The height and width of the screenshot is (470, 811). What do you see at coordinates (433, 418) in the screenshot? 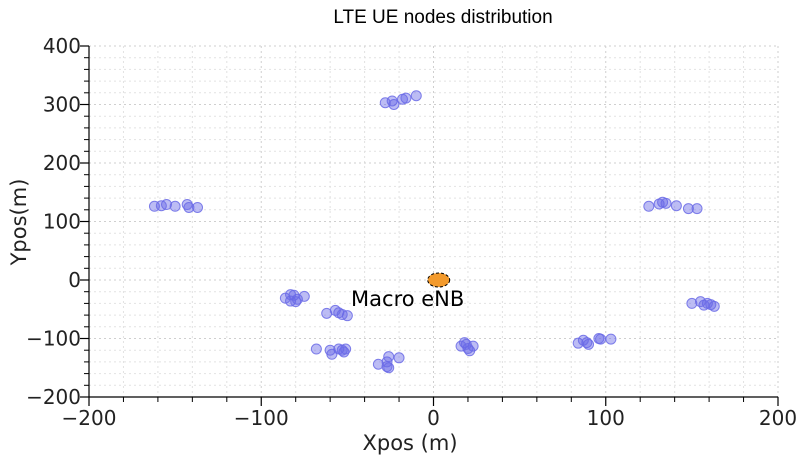
I see `x-tick-label: 0` at bounding box center [433, 418].